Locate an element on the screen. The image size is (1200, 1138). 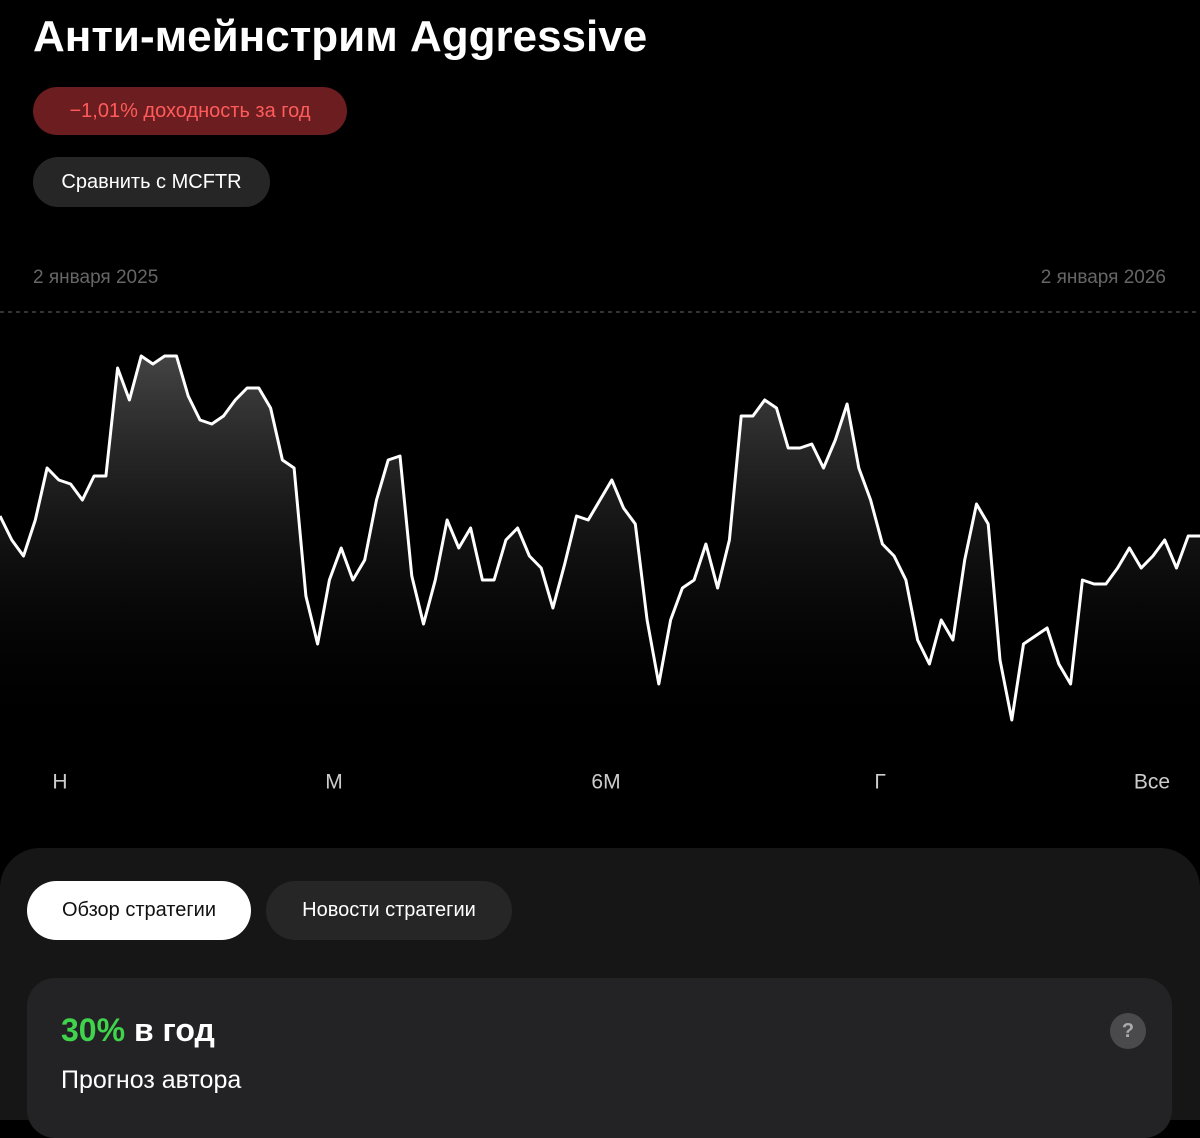
tab-active: Обзор стратегии is located at coordinates (139, 910).